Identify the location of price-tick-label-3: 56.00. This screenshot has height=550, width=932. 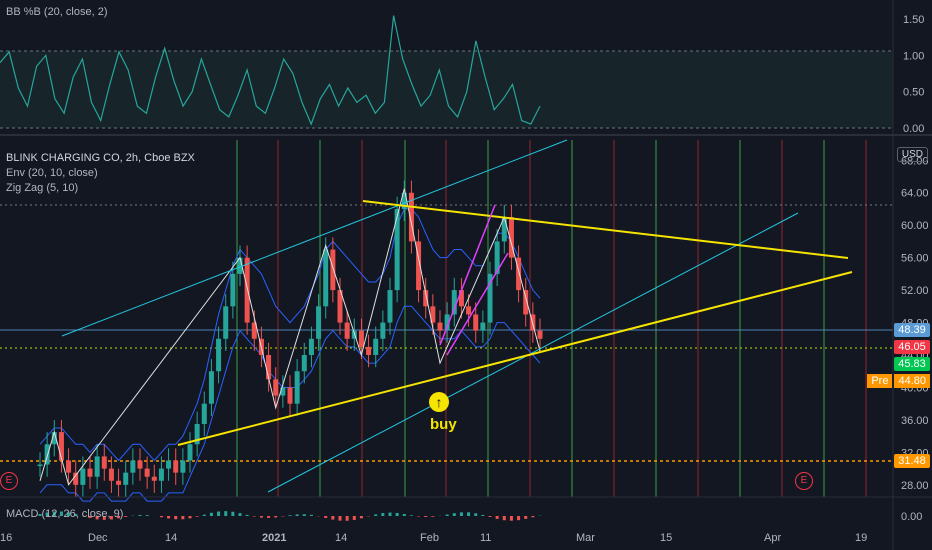
(915, 259).